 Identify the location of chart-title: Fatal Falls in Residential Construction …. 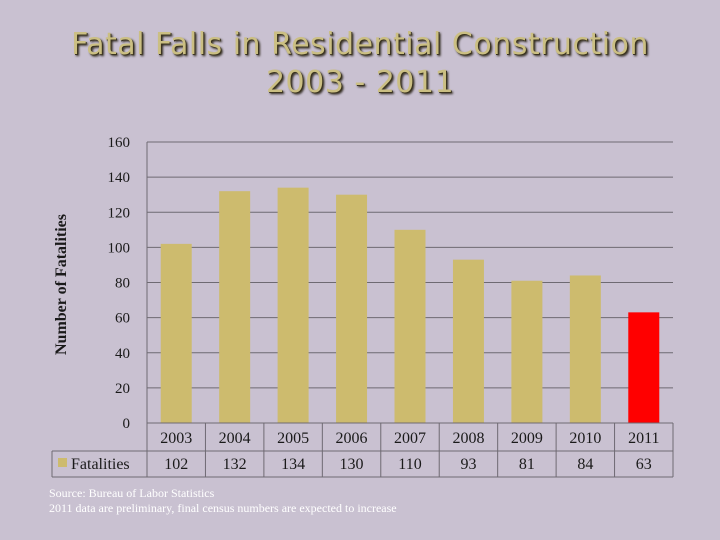
(360, 64).